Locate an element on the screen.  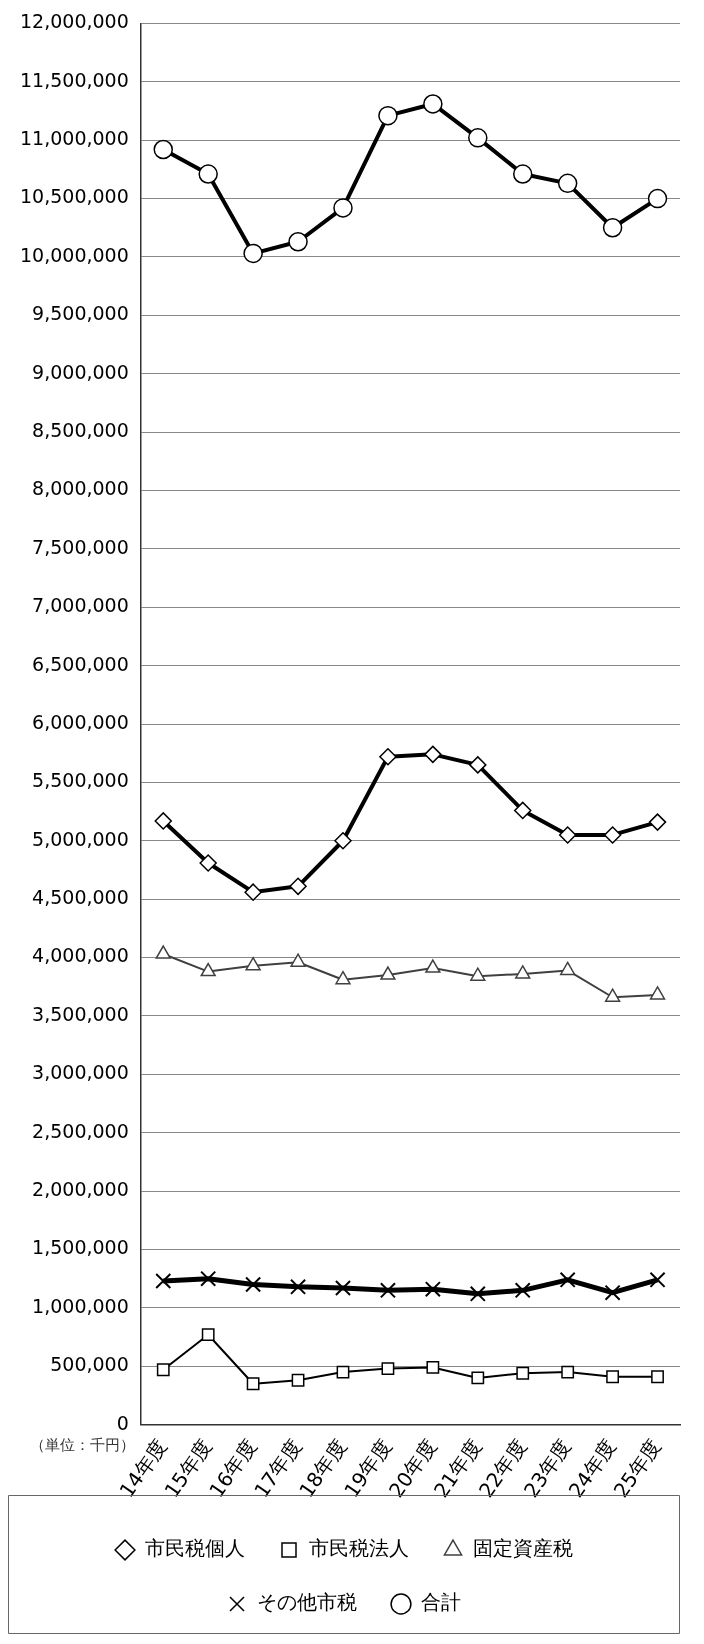
y-tick-label: 7,000,000 is located at coordinates (80, 605).